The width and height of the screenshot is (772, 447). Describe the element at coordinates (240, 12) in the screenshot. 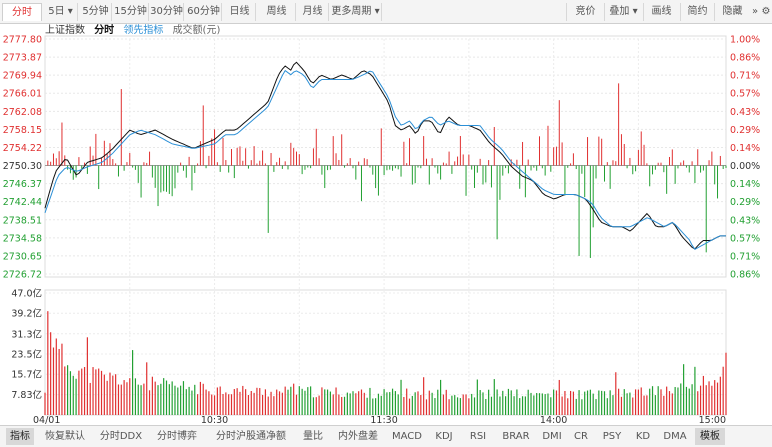

I see `period-tab-6: 日线` at that location.